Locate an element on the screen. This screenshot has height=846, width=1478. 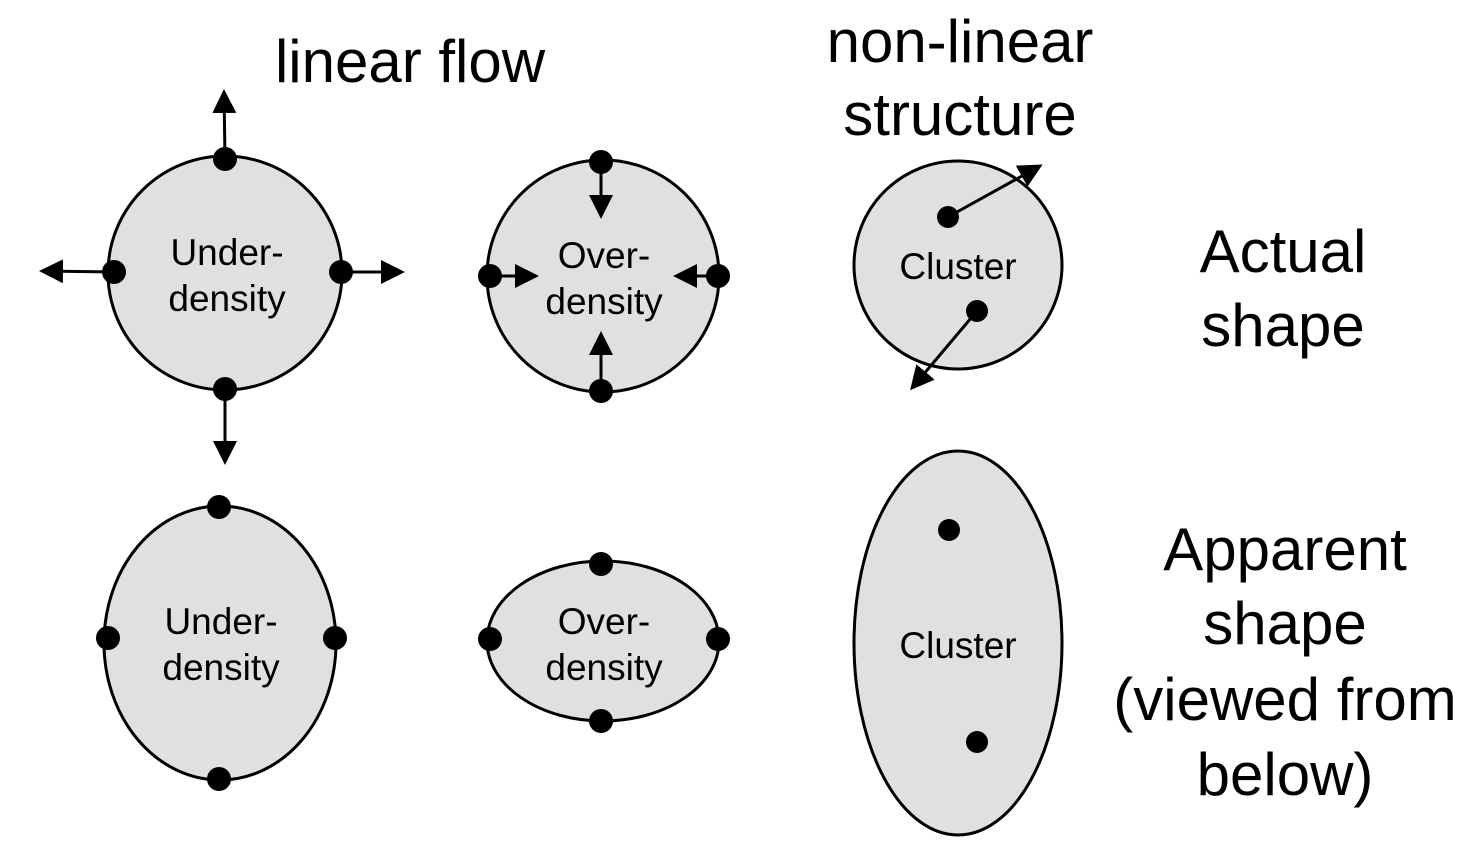
arrow-left is located at coordinates (77, 271).